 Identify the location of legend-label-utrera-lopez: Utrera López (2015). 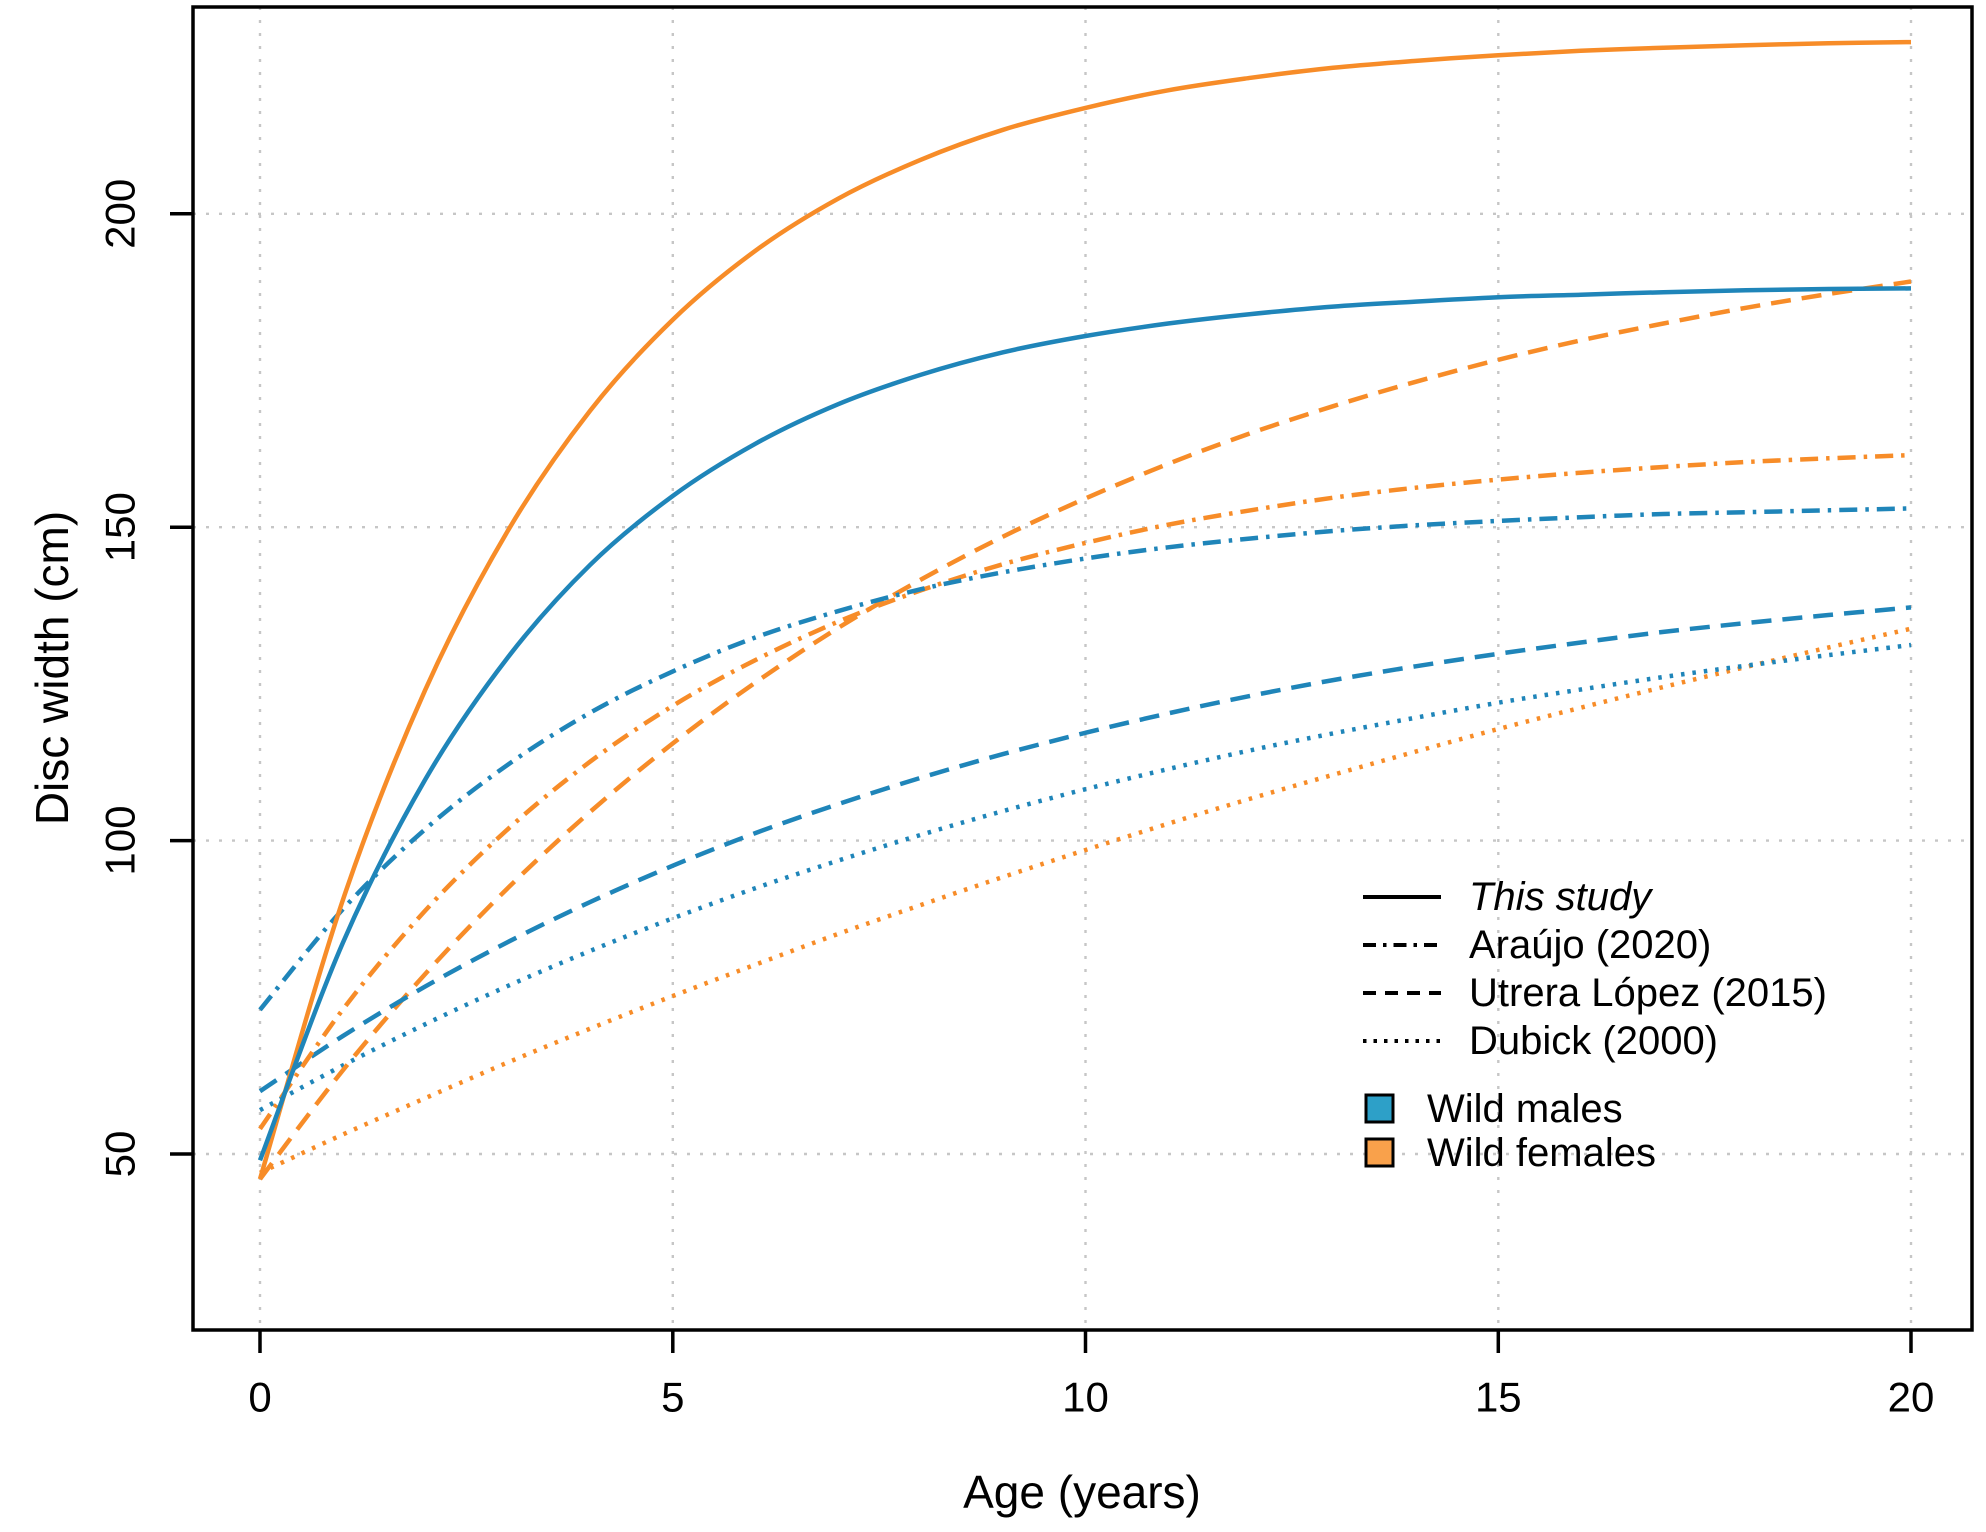
(1648, 993).